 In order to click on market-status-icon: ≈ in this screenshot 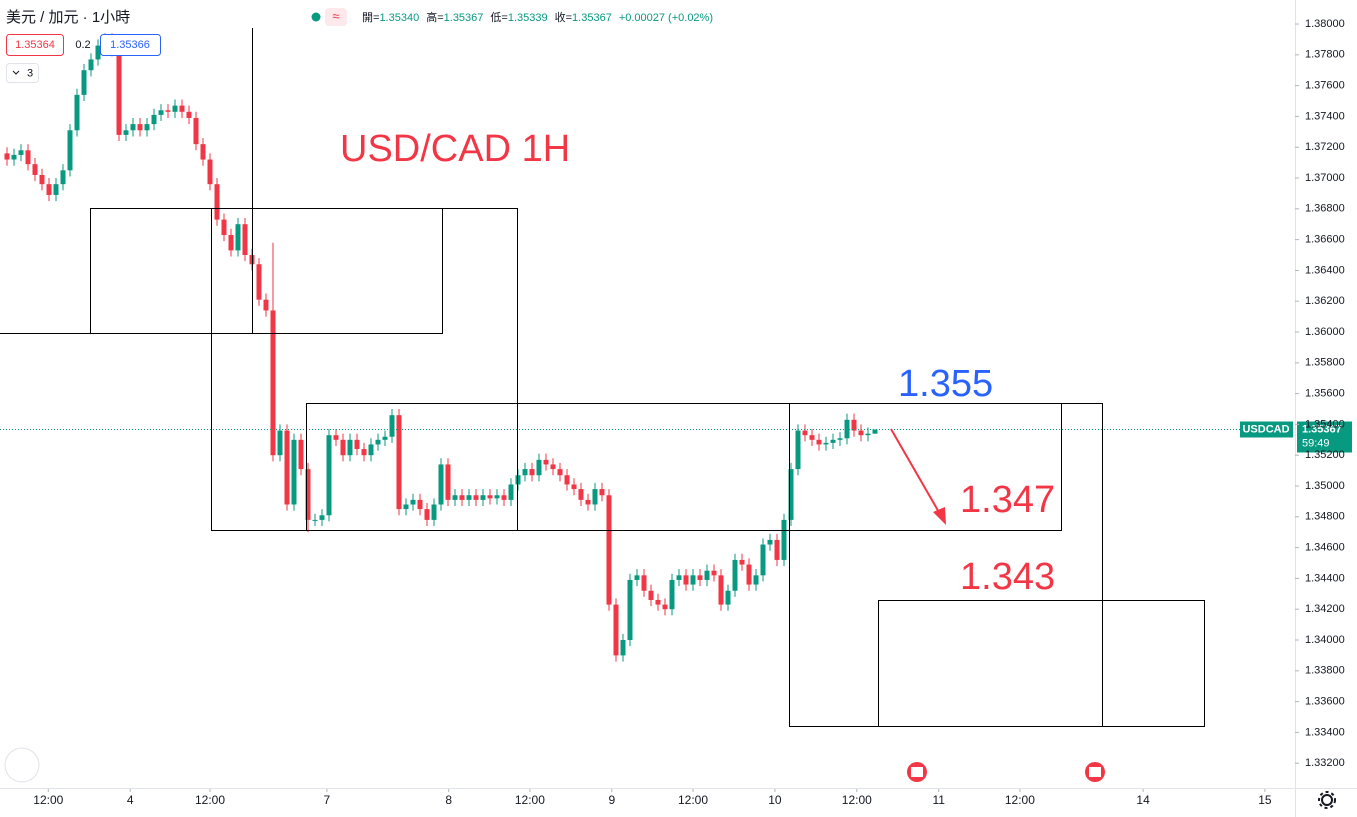, I will do `click(335, 15)`.